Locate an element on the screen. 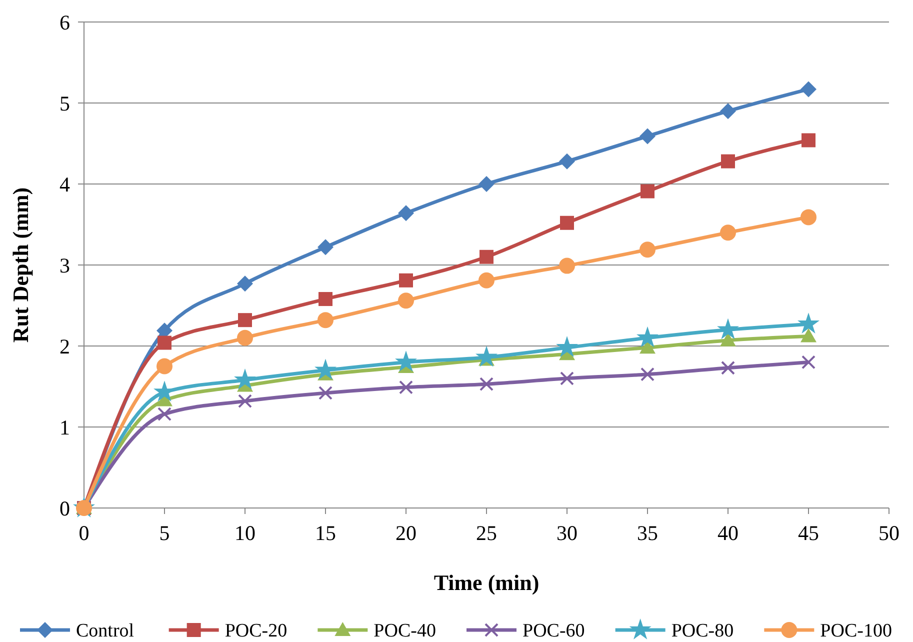 The height and width of the screenshot is (642, 913). x-tick-label: 50 is located at coordinates (889, 533).